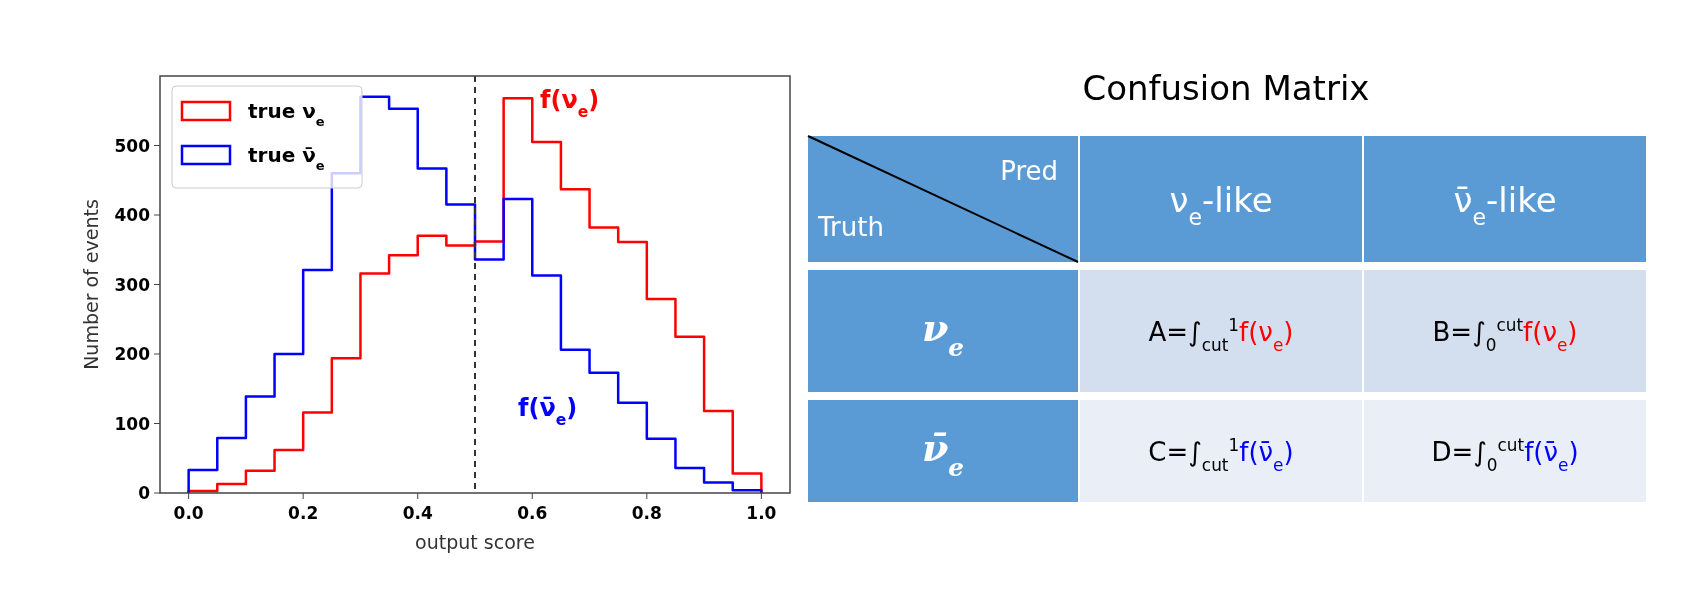  I want to click on y-tick-label: 400, so click(132, 215).